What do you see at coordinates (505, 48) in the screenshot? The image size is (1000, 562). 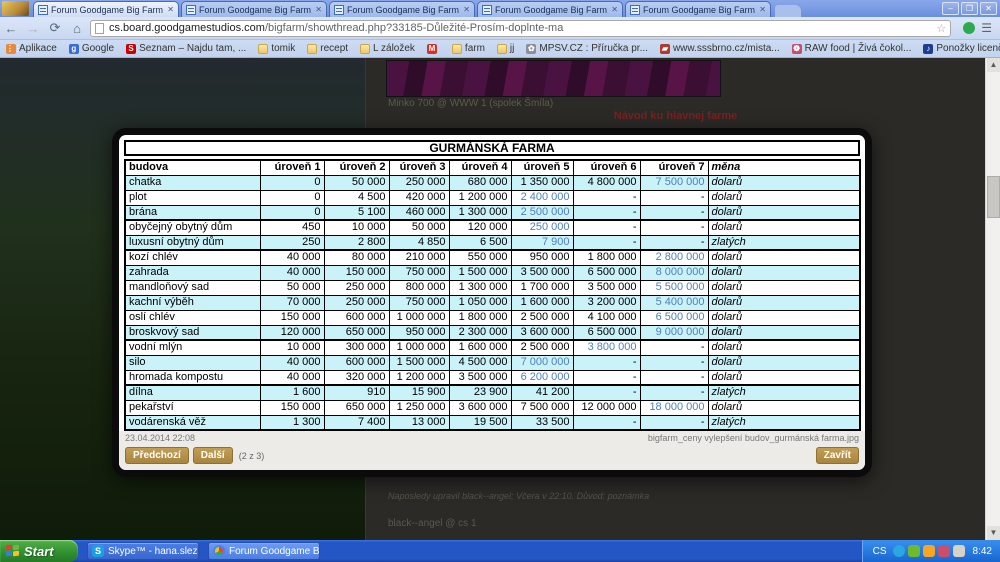 I see `bookmark-item: jj` at bounding box center [505, 48].